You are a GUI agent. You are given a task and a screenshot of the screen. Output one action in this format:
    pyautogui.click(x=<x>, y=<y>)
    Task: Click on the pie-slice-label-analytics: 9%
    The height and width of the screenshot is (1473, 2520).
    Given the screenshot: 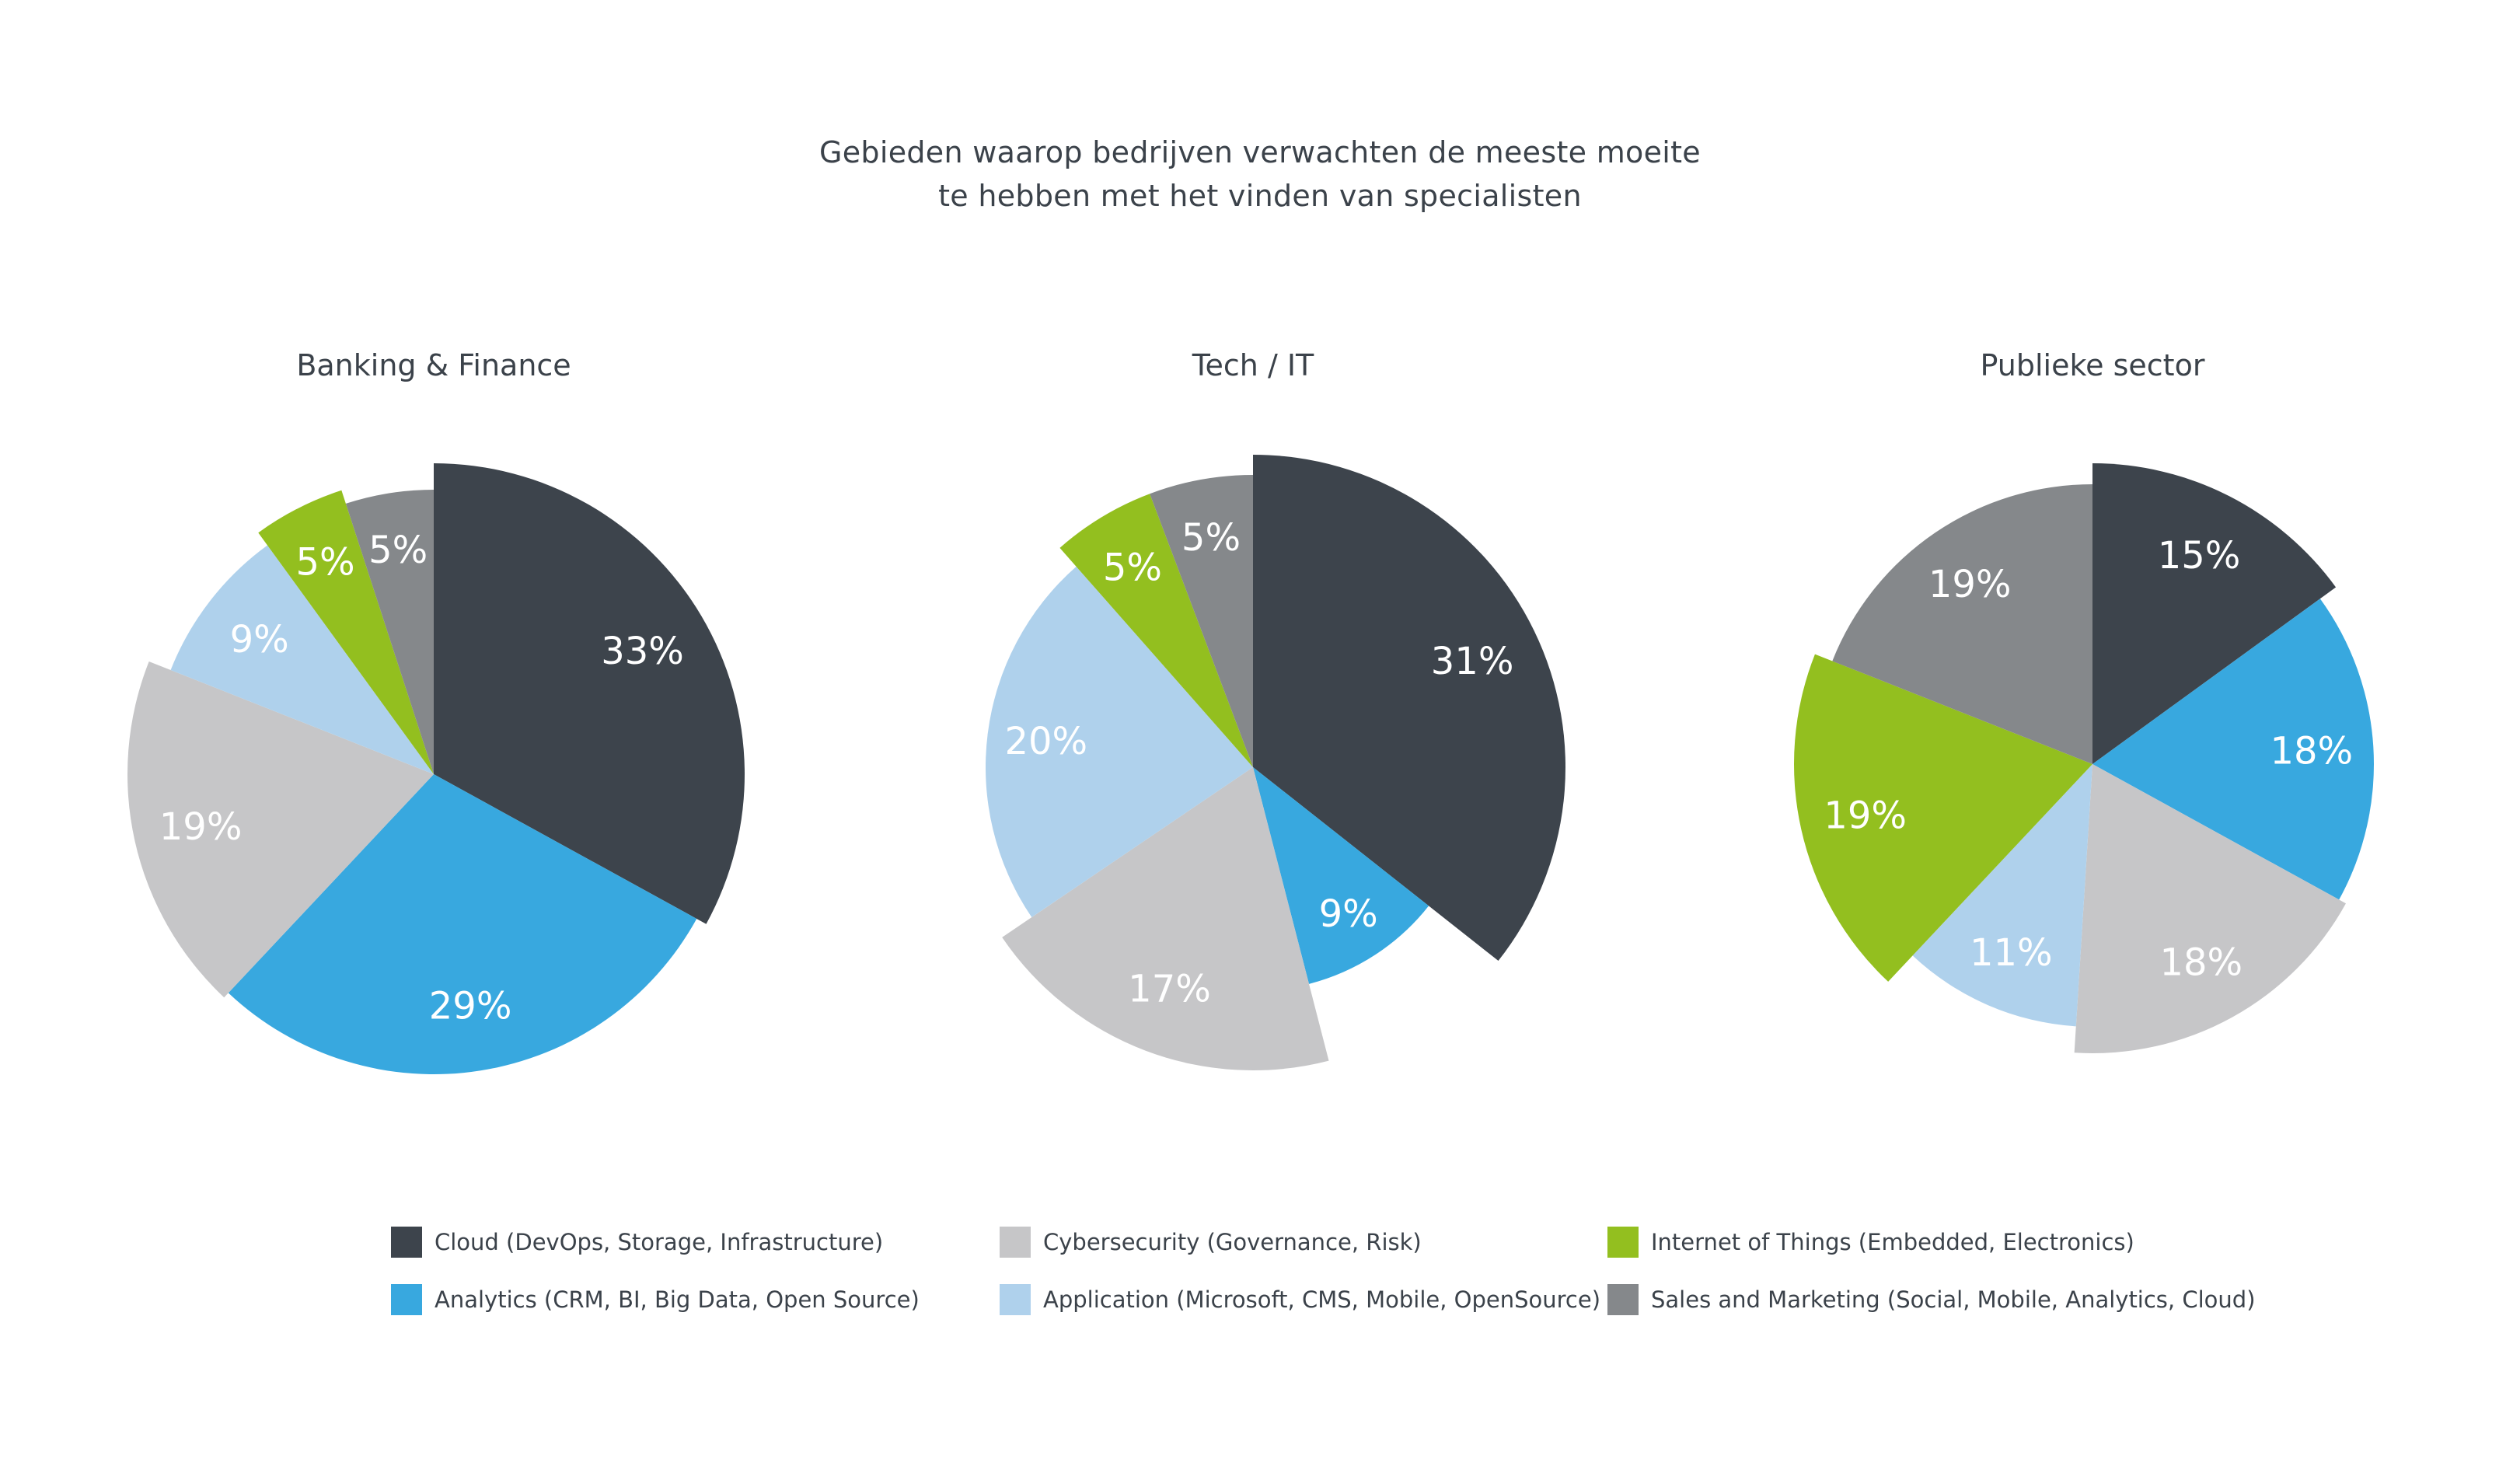 What is the action you would take?
    pyautogui.click(x=1348, y=914)
    